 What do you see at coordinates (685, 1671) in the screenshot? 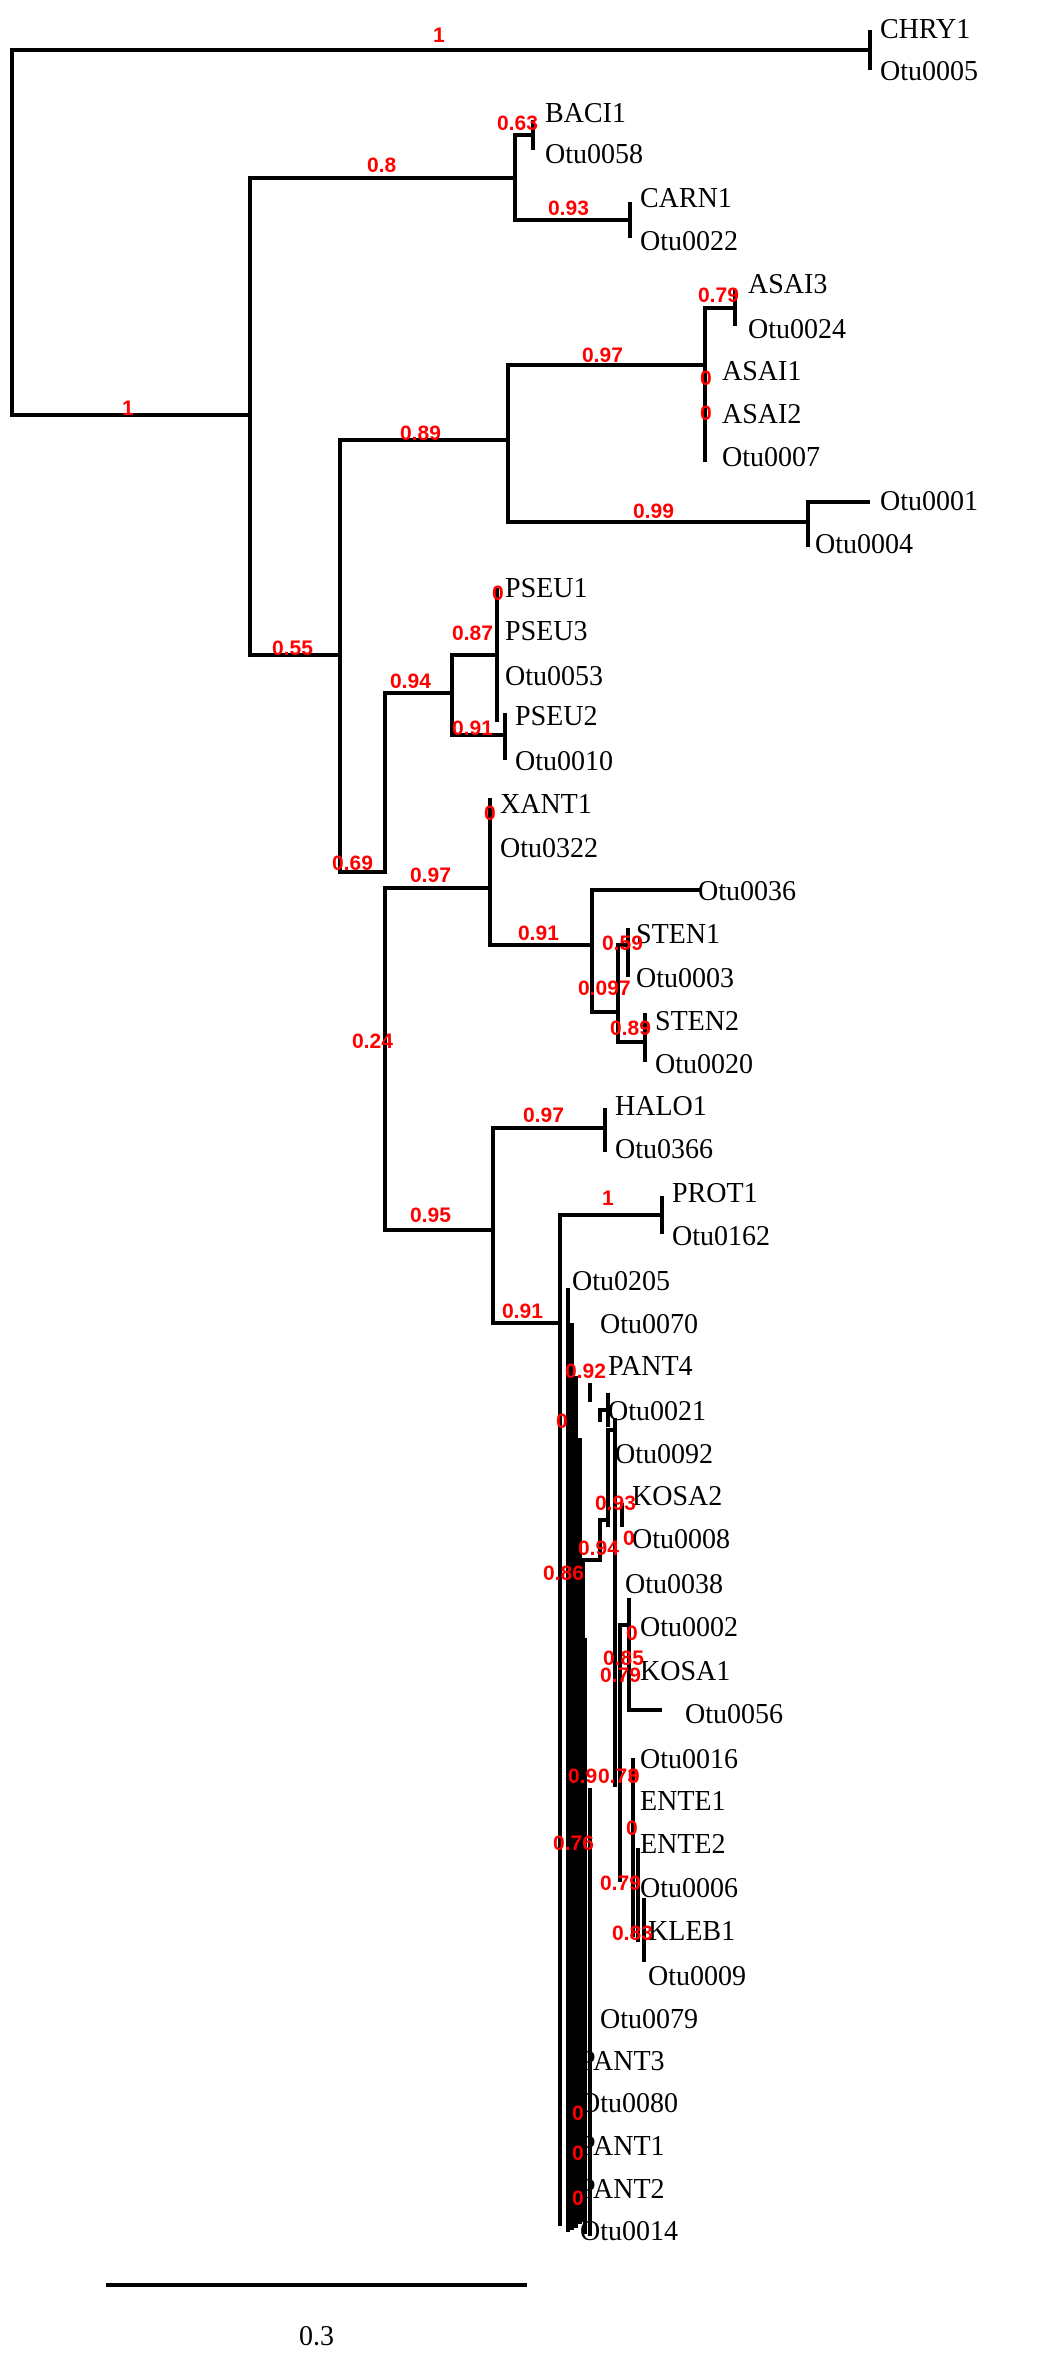
I see `tip-label: KOSA1` at bounding box center [685, 1671].